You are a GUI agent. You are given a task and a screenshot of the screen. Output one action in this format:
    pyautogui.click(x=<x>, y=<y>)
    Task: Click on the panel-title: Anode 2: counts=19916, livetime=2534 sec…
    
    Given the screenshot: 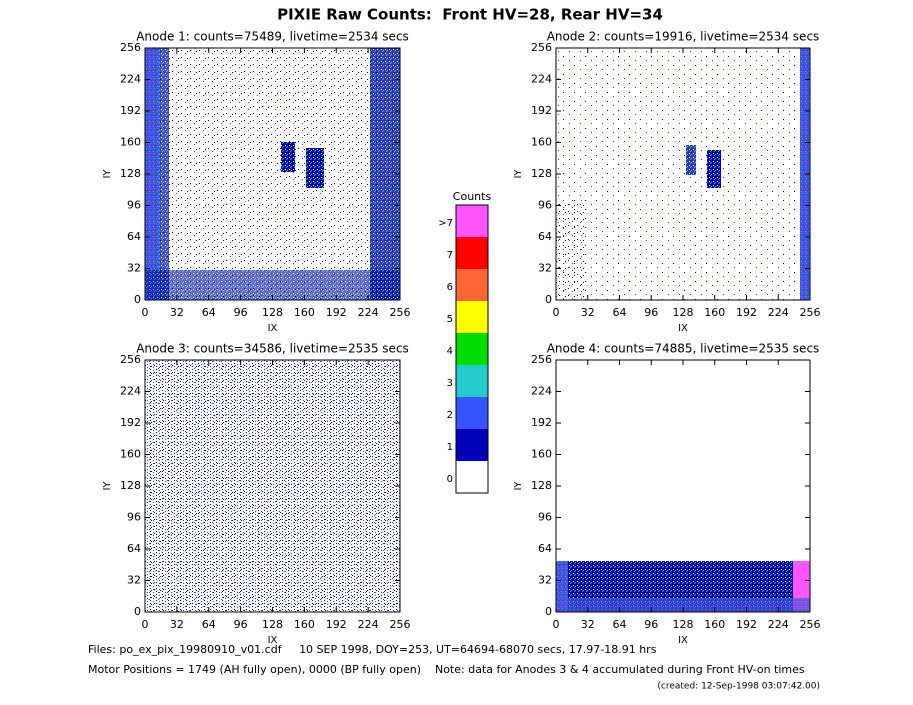 What is the action you would take?
    pyautogui.click(x=683, y=37)
    